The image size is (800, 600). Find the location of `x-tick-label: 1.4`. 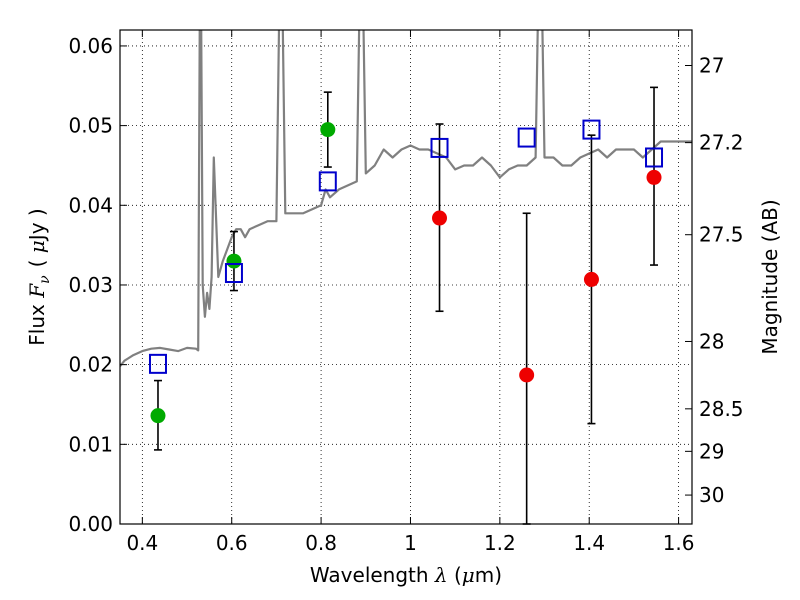

x-tick-label: 1.4 is located at coordinates (589, 543).